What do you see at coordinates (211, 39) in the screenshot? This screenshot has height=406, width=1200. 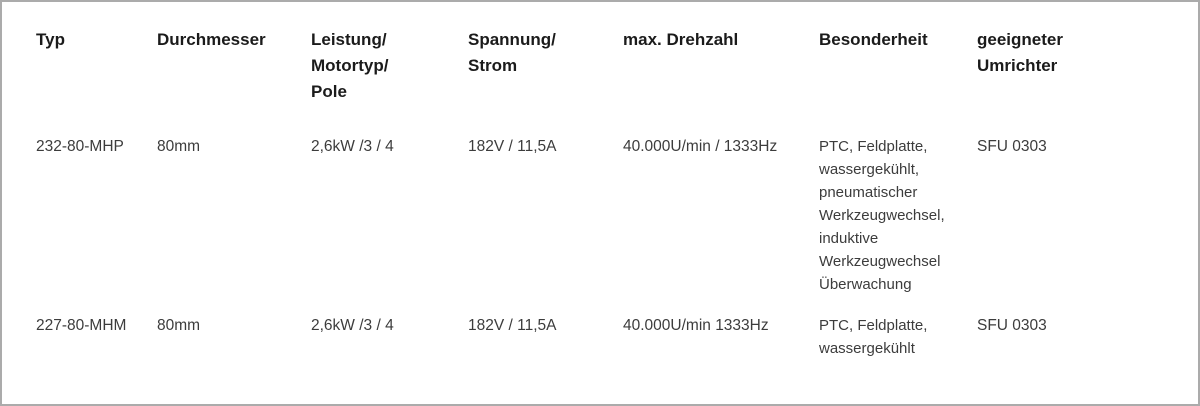 I see `header-durchmesser: Durchmesser` at bounding box center [211, 39].